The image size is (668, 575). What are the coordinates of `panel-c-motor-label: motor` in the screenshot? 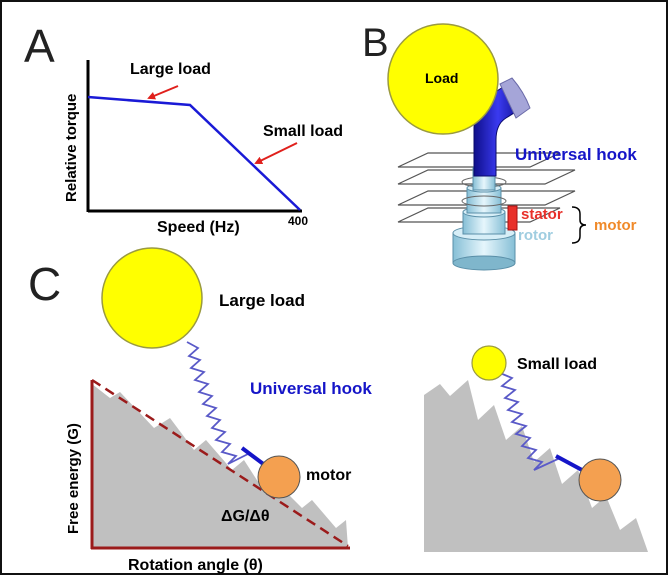 It's located at (328, 475).